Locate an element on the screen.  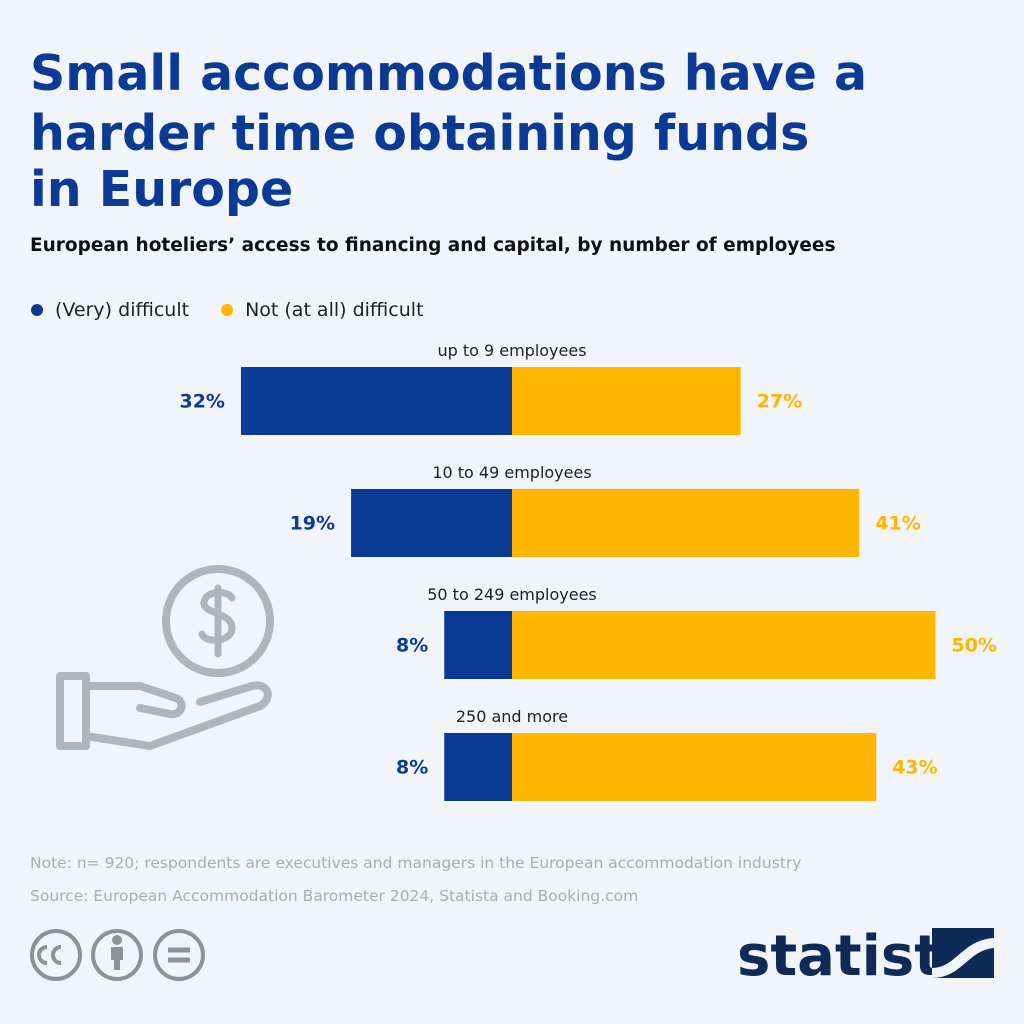
value-label: 43% is located at coordinates (914, 768).